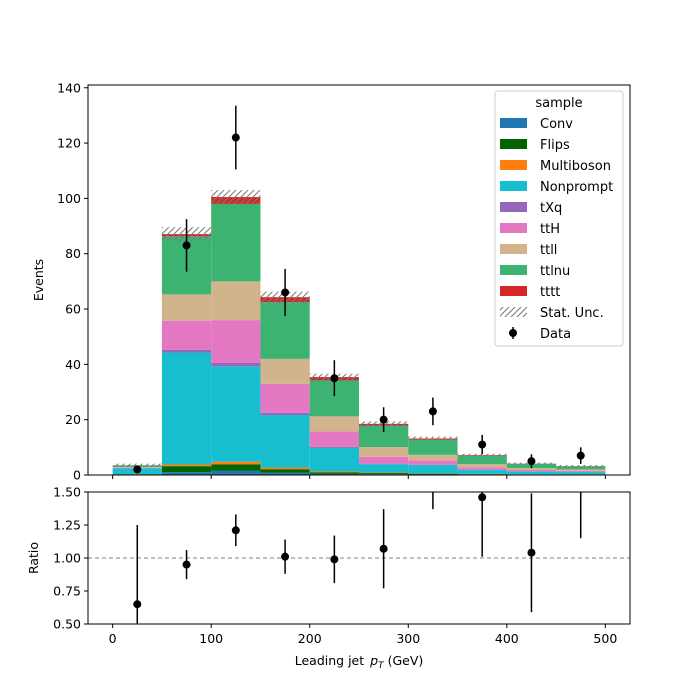 This screenshot has height=700, width=700. What do you see at coordinates (310, 638) in the screenshot?
I see `x-tick-label: 200` at bounding box center [310, 638].